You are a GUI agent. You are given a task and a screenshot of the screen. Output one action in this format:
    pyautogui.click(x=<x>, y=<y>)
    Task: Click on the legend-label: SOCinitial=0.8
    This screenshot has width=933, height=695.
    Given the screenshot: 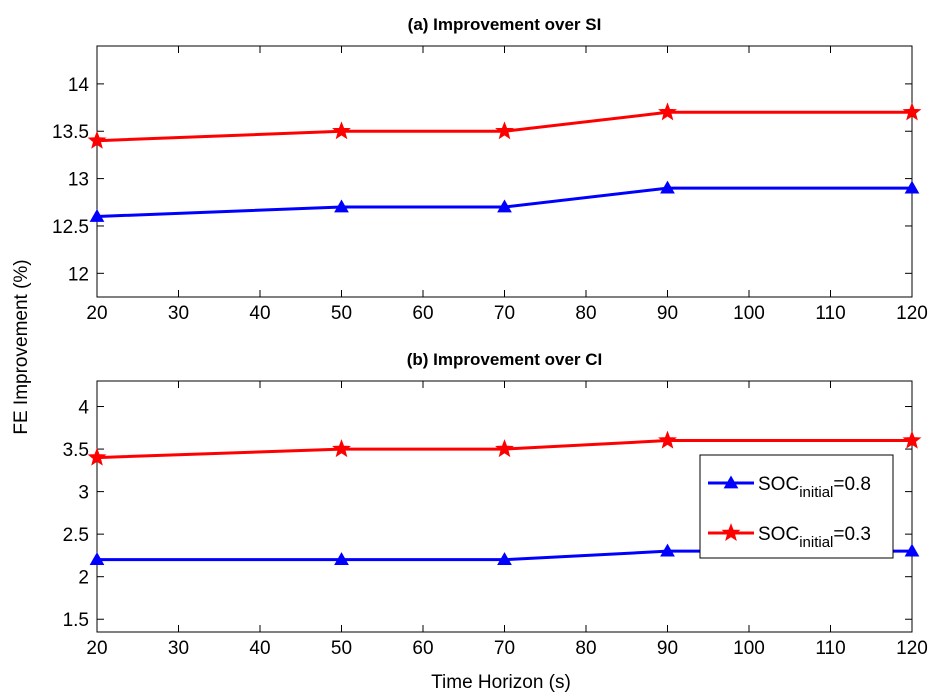 What is the action you would take?
    pyautogui.click(x=814, y=487)
    